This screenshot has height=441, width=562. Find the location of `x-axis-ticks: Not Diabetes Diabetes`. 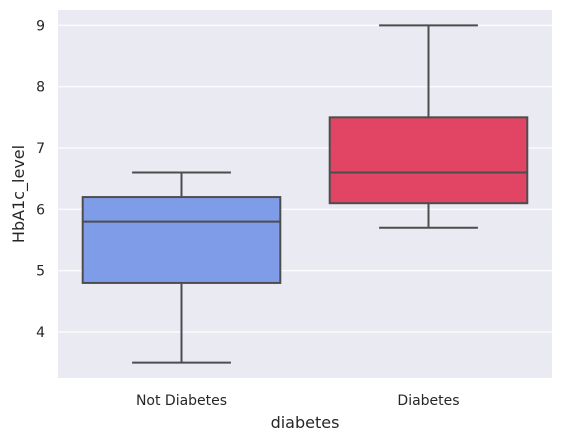

x-axis-ticks: Not Diabetes Diabetes is located at coordinates (298, 401).